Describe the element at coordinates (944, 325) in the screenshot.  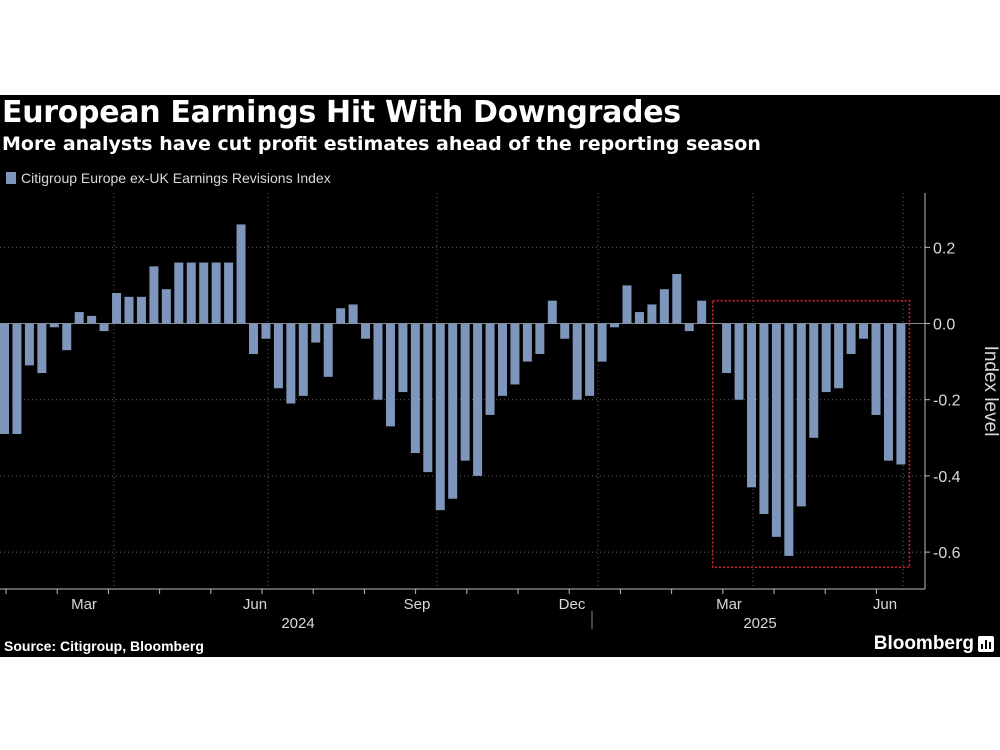
I see `y-tick-label: 0.0` at that location.